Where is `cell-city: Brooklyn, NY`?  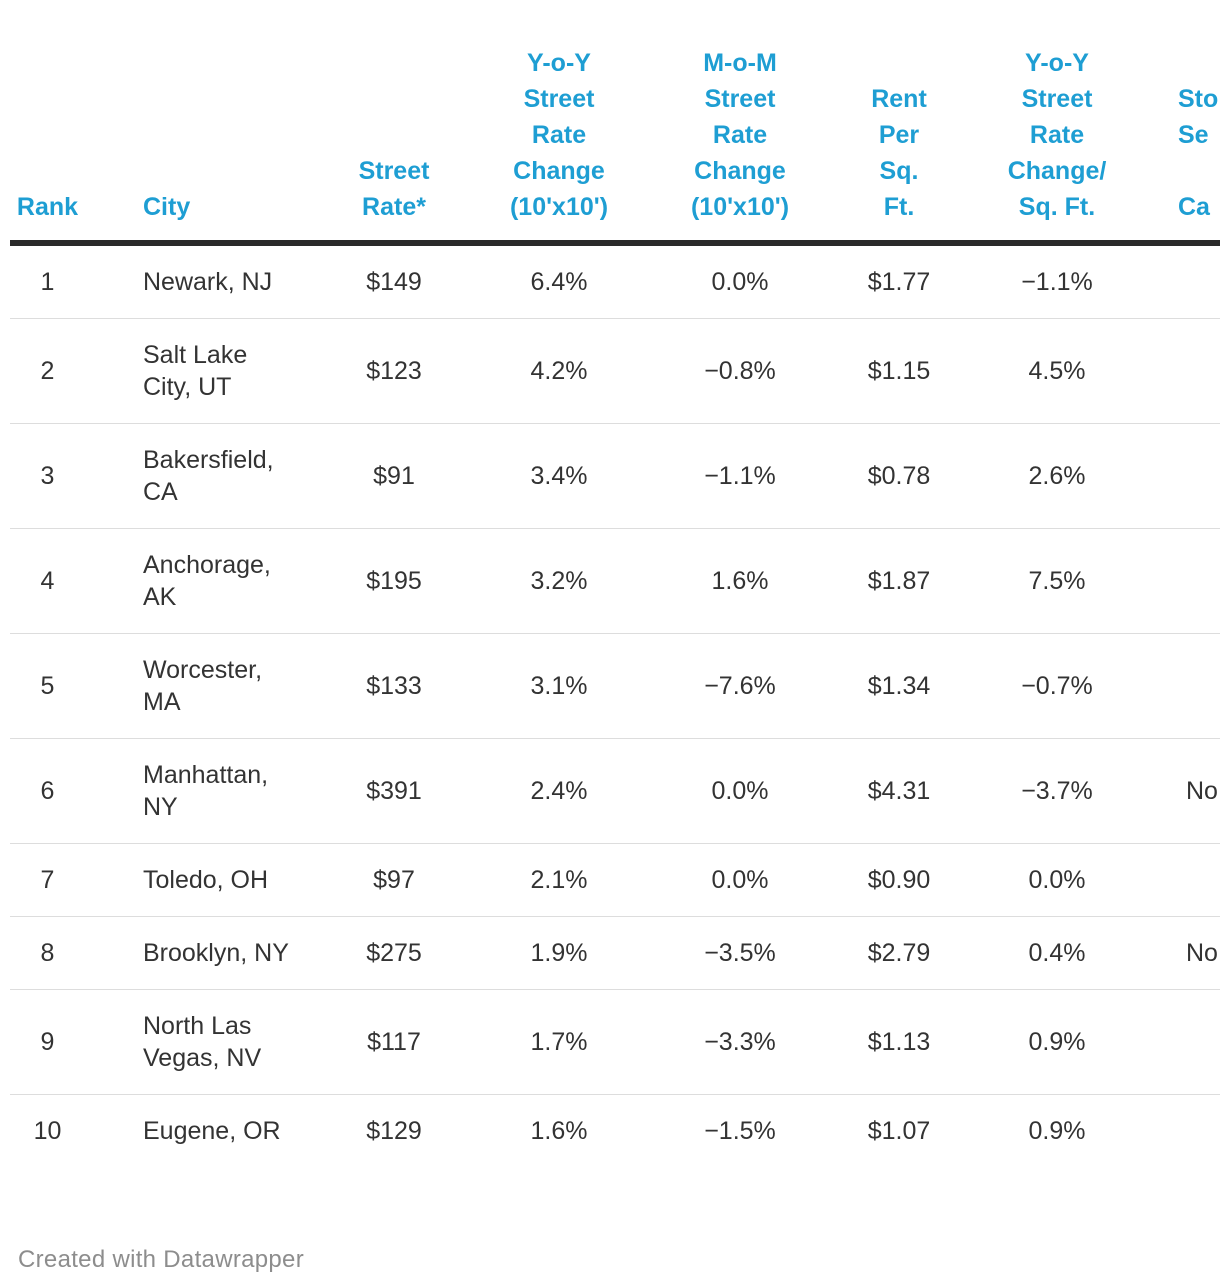 cell-city: Brooklyn, NY is located at coordinates (207, 953).